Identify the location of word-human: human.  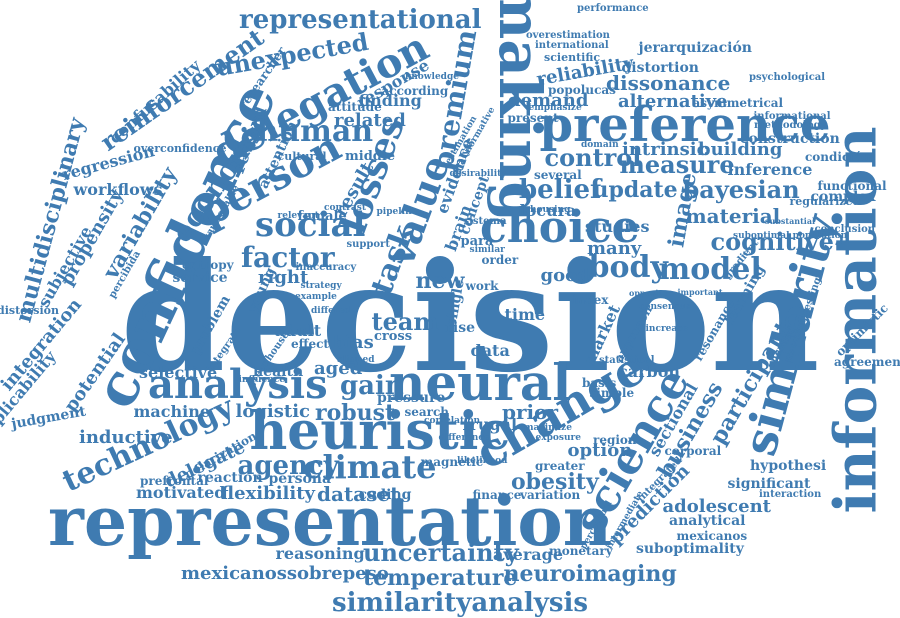
(315, 131).